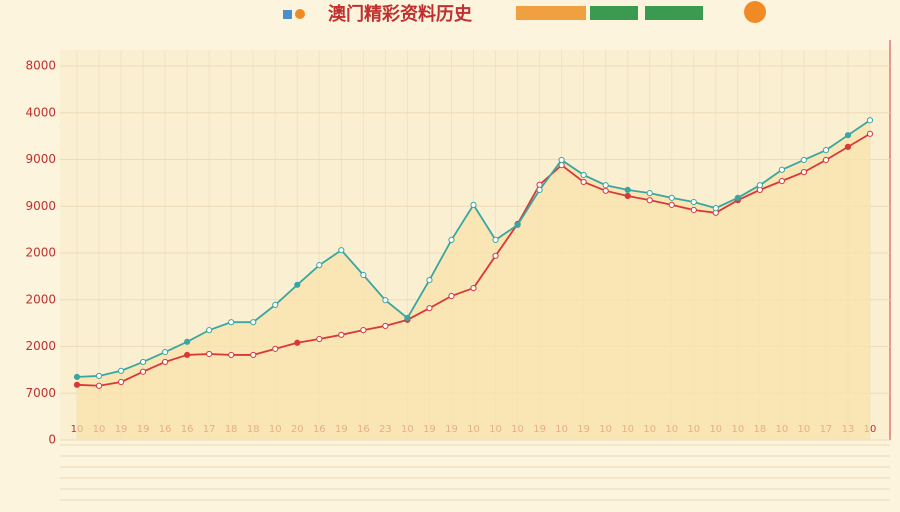 The width and height of the screenshot is (900, 512). I want to click on logo, so click(755, 12).